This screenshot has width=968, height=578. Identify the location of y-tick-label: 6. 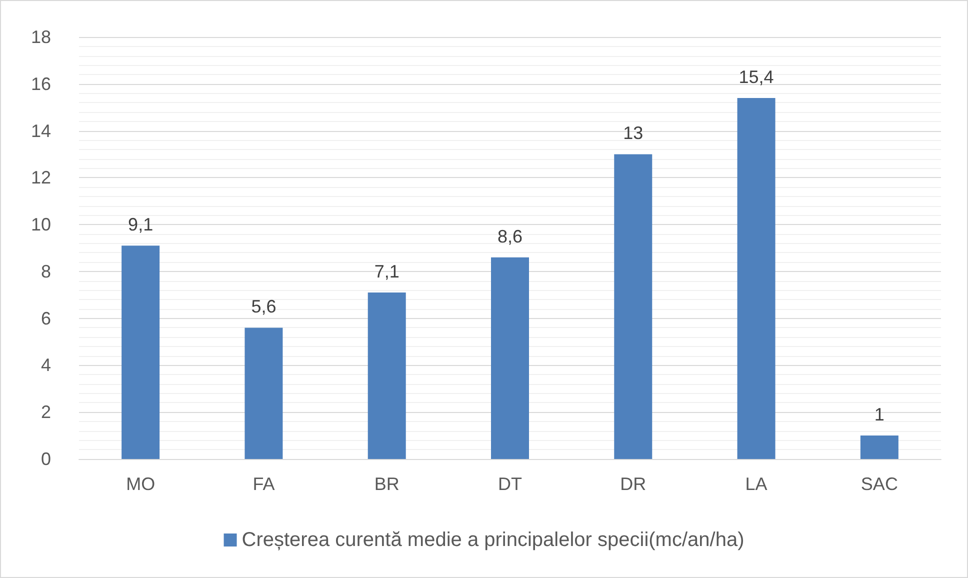
(45, 318).